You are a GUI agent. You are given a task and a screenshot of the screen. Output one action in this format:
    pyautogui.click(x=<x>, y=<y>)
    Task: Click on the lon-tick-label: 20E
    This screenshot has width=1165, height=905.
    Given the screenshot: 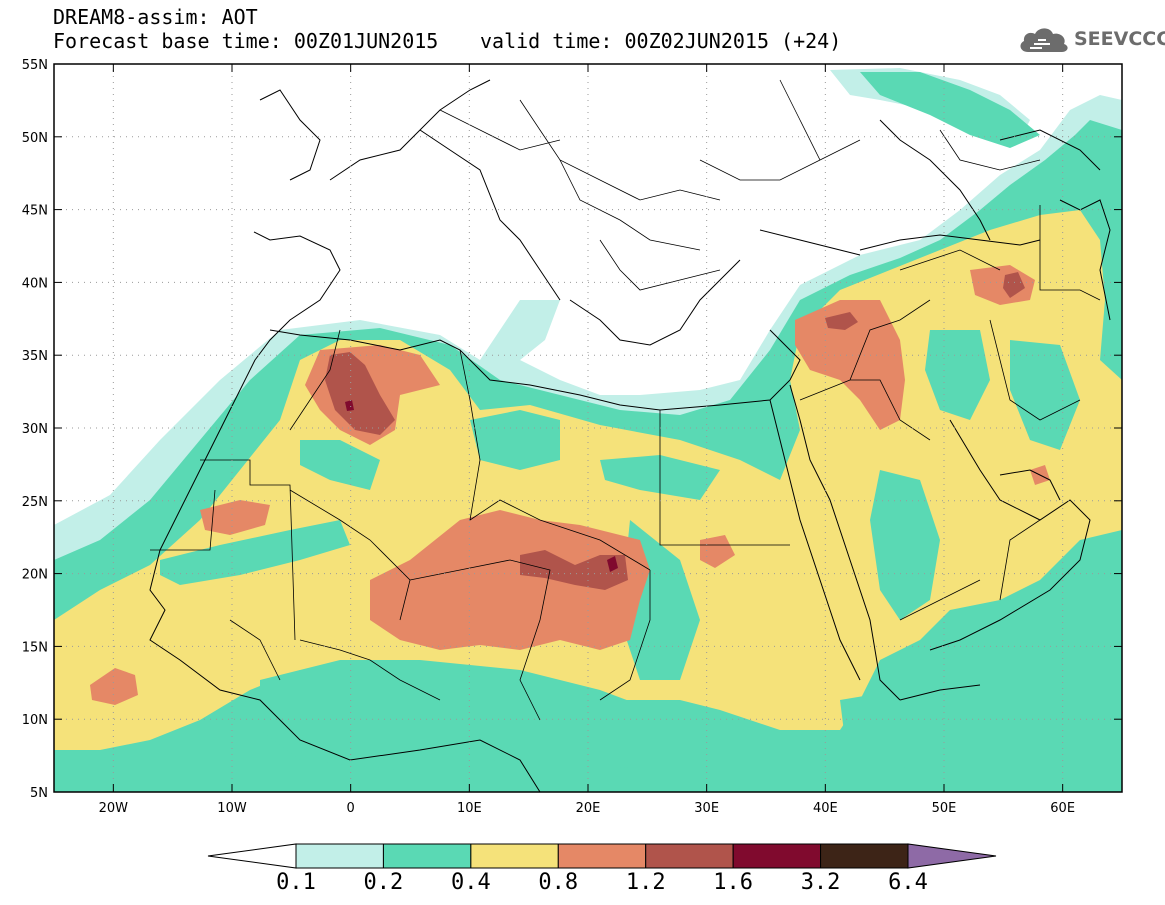 What is the action you would take?
    pyautogui.click(x=588, y=808)
    